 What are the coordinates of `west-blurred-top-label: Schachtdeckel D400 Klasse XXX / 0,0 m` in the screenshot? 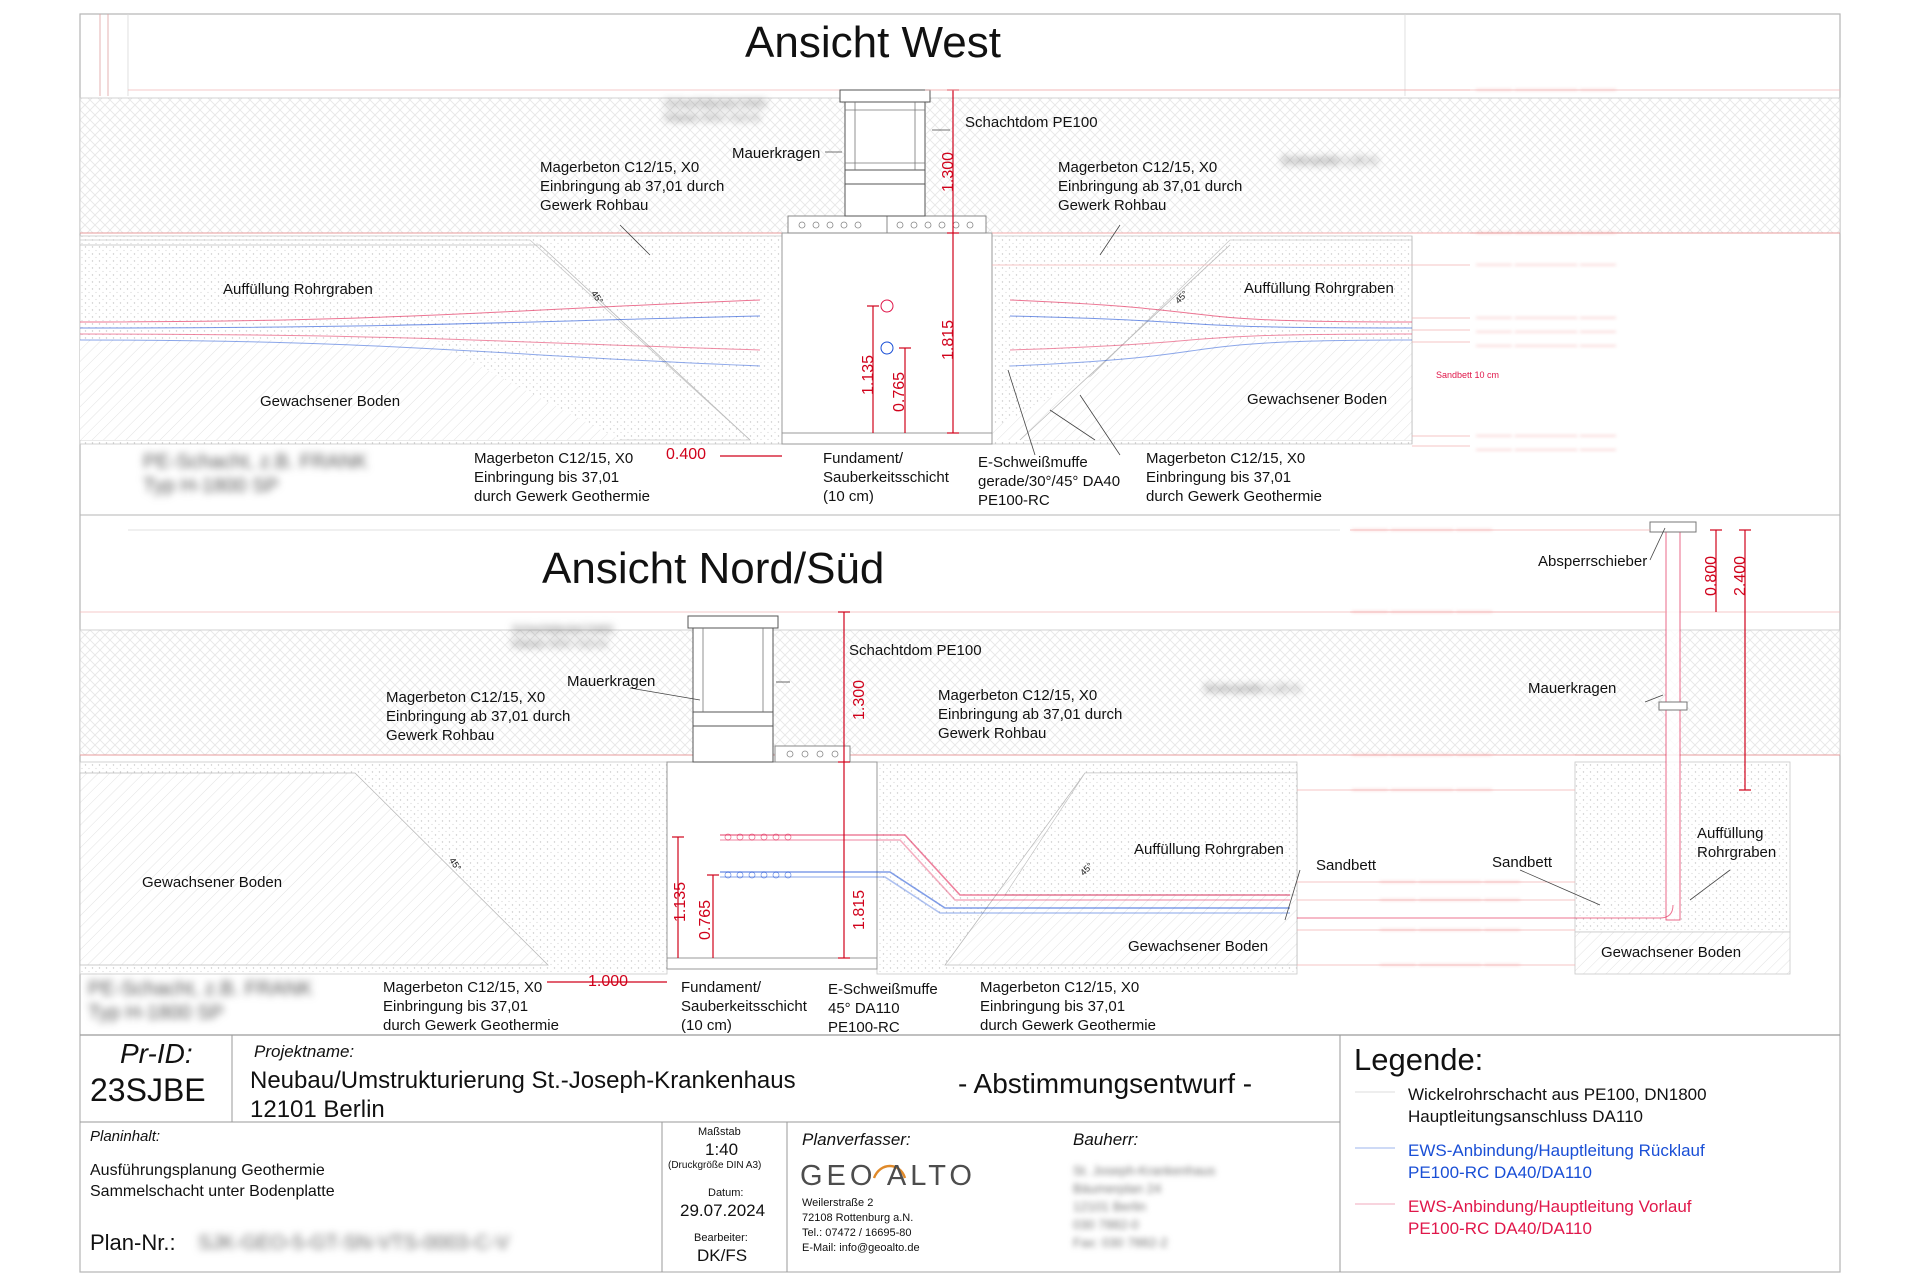 It's located at (715, 111).